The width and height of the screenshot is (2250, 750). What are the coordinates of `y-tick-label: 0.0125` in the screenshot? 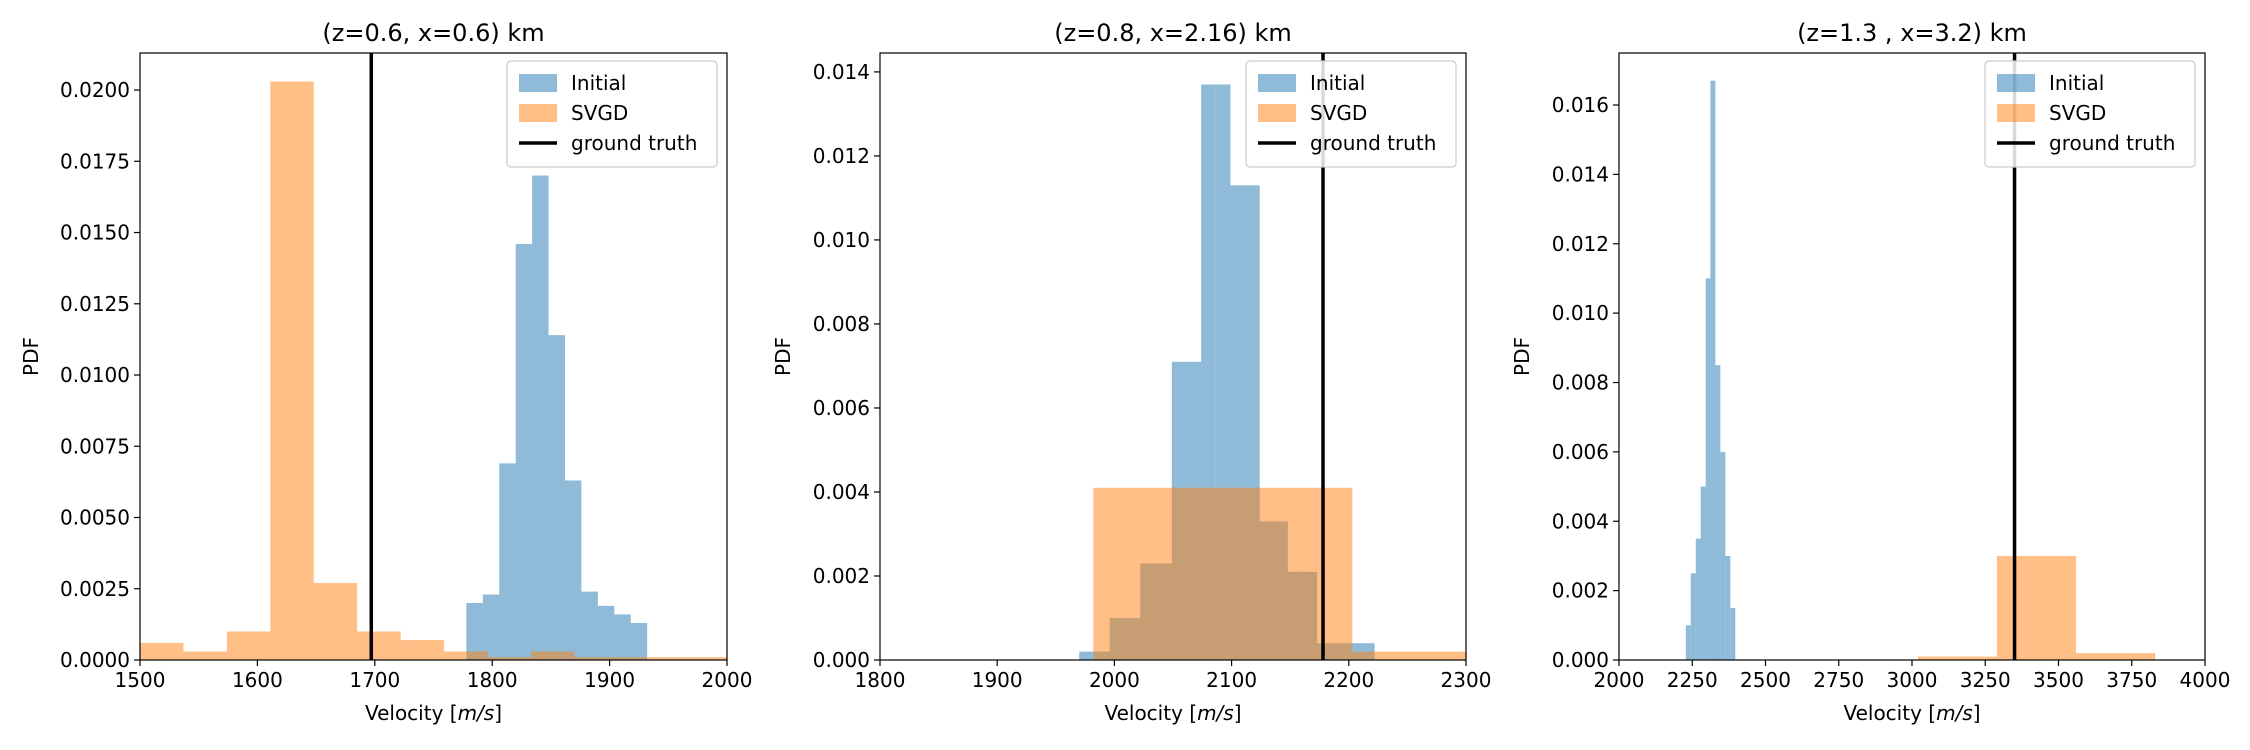 It's located at (95, 304).